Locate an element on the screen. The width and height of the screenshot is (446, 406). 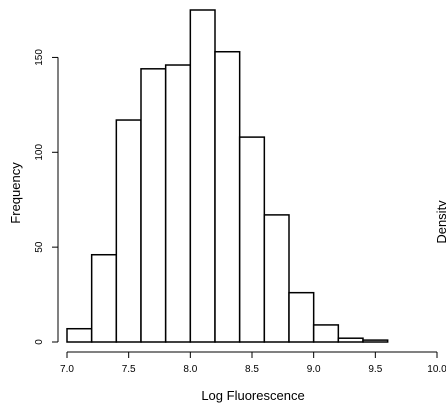
right-panel-density-label: Density is located at coordinates (440, 222).